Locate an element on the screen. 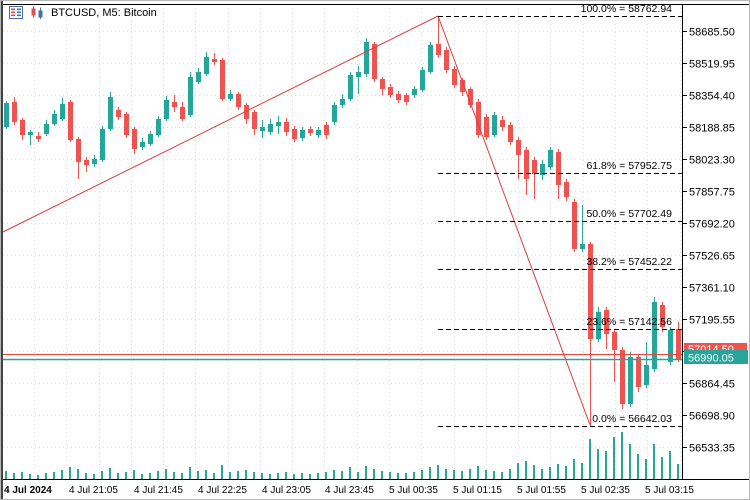 The height and width of the screenshot is (500, 750). price-tick-label: 58023.30 is located at coordinates (712, 161).